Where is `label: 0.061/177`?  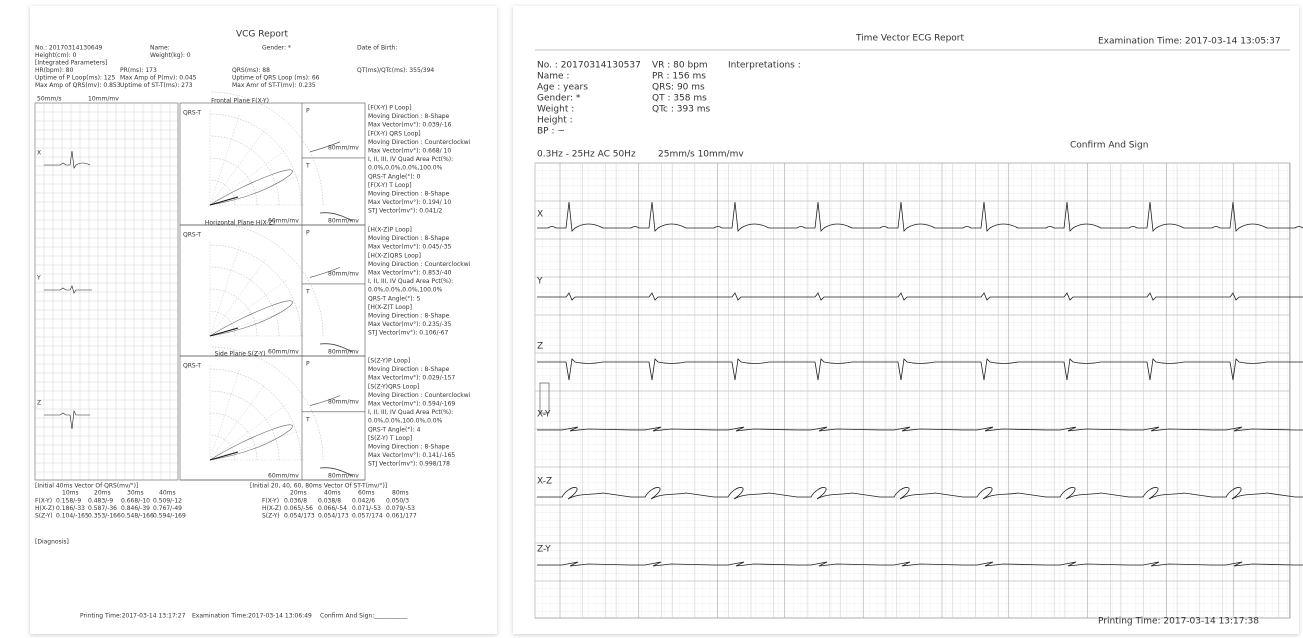
label: 0.061/177 is located at coordinates (401, 516).